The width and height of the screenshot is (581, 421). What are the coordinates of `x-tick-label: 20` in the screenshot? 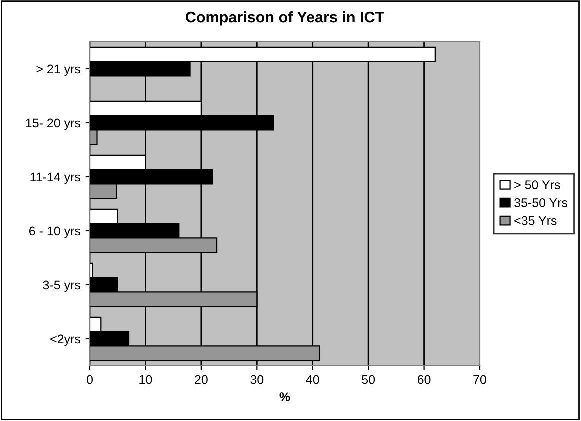 It's located at (201, 379).